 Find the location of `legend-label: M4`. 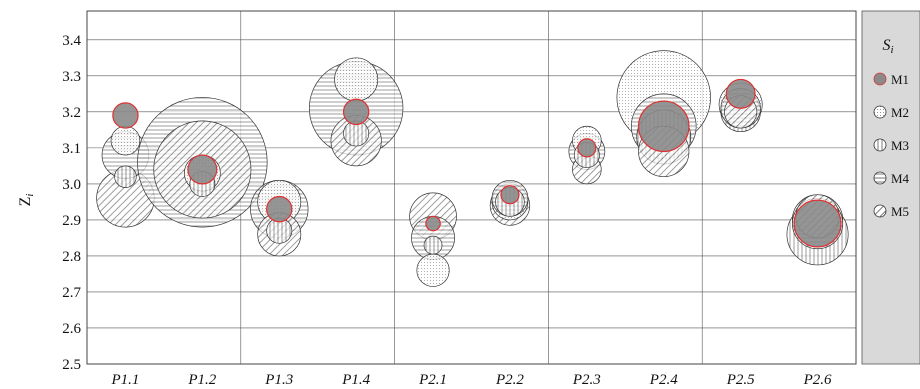

legend-label: M4 is located at coordinates (900, 178).